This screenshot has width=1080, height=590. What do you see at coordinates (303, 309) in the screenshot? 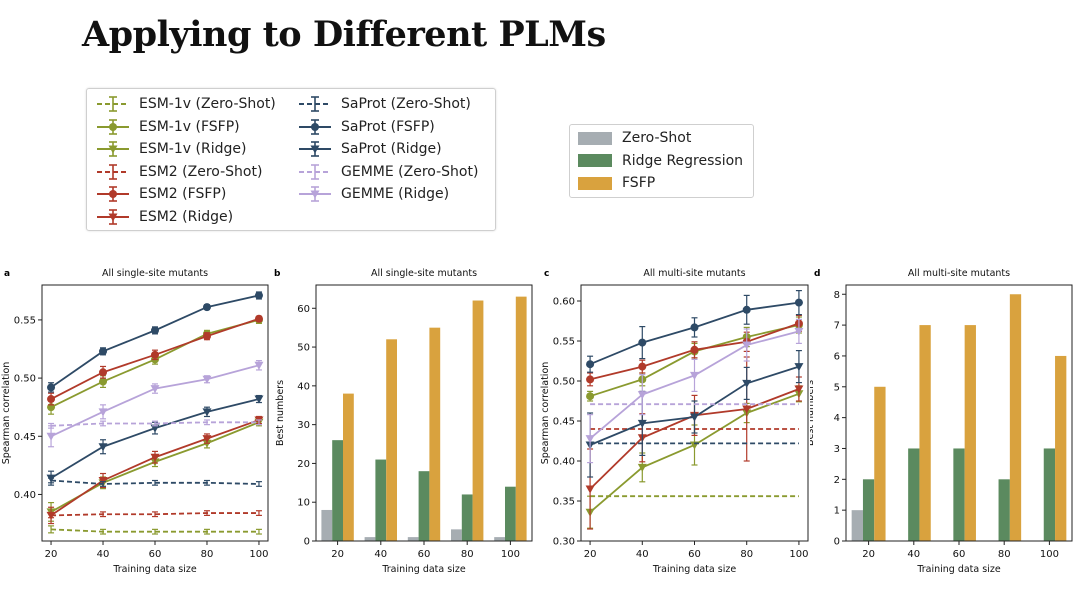
I see `y-tick-label: 60` at bounding box center [303, 309].